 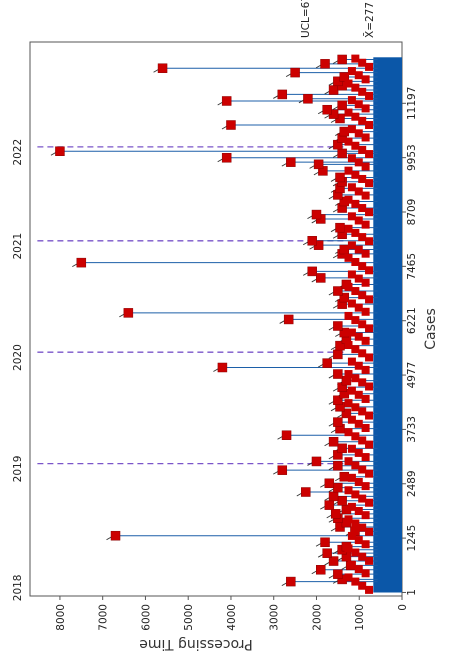 I want to click on in-control-band, so click(x=387, y=325).